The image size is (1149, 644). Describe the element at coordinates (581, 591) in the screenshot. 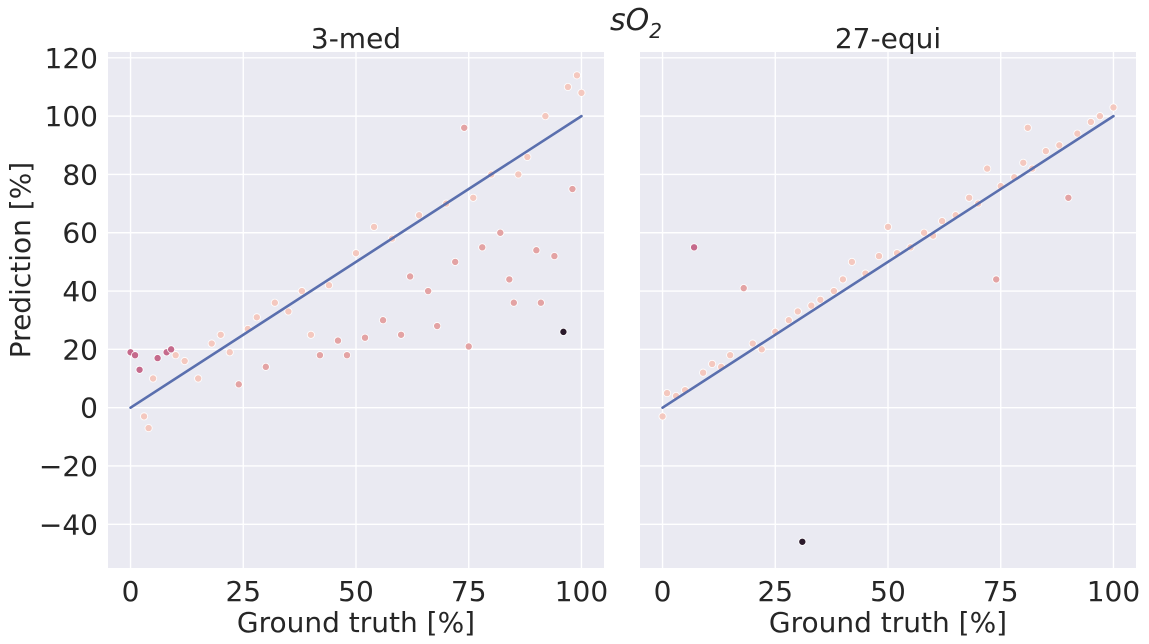

I see `x-tick-label: 100` at that location.